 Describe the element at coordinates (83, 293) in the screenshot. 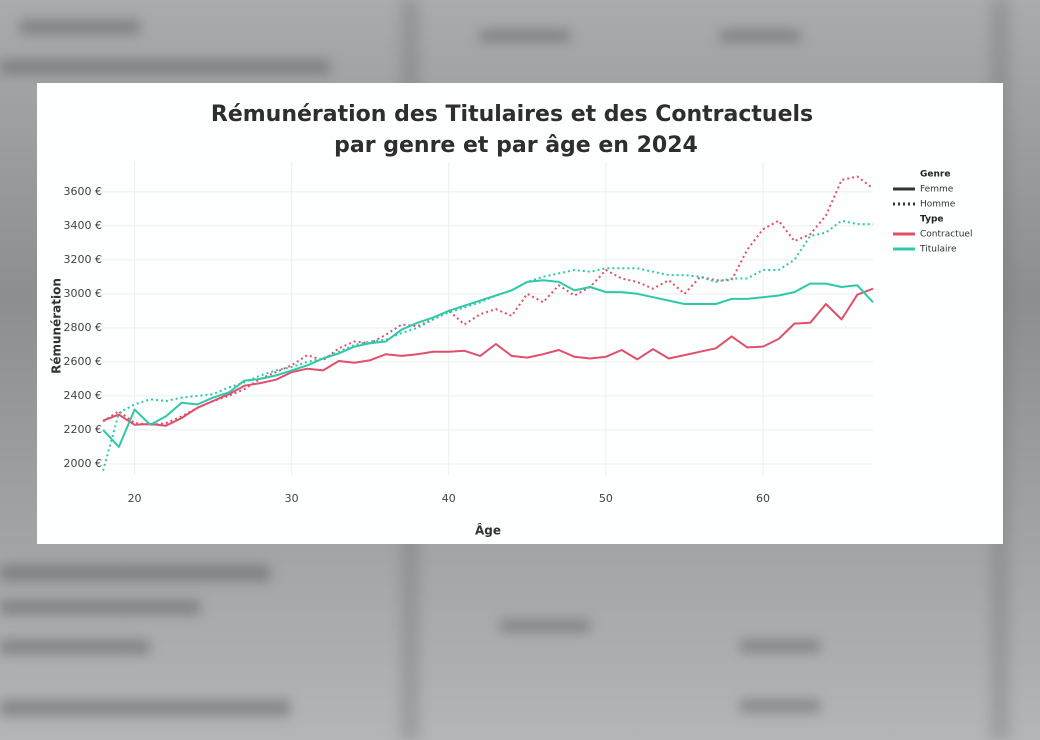

I see `y-tick-label: 3000 €` at that location.